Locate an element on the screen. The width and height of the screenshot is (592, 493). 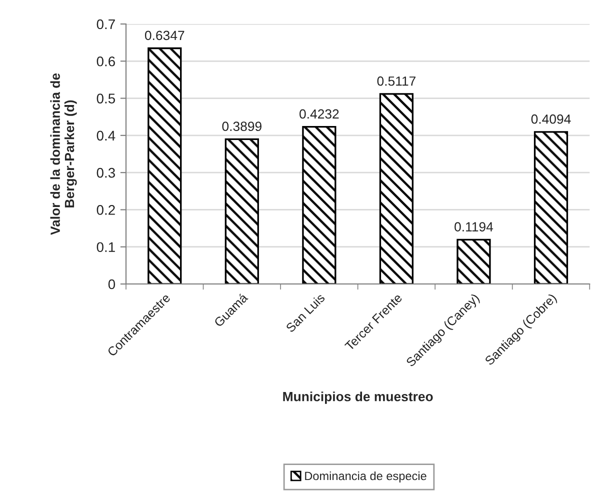
data-label: 0.4094 is located at coordinates (551, 119).